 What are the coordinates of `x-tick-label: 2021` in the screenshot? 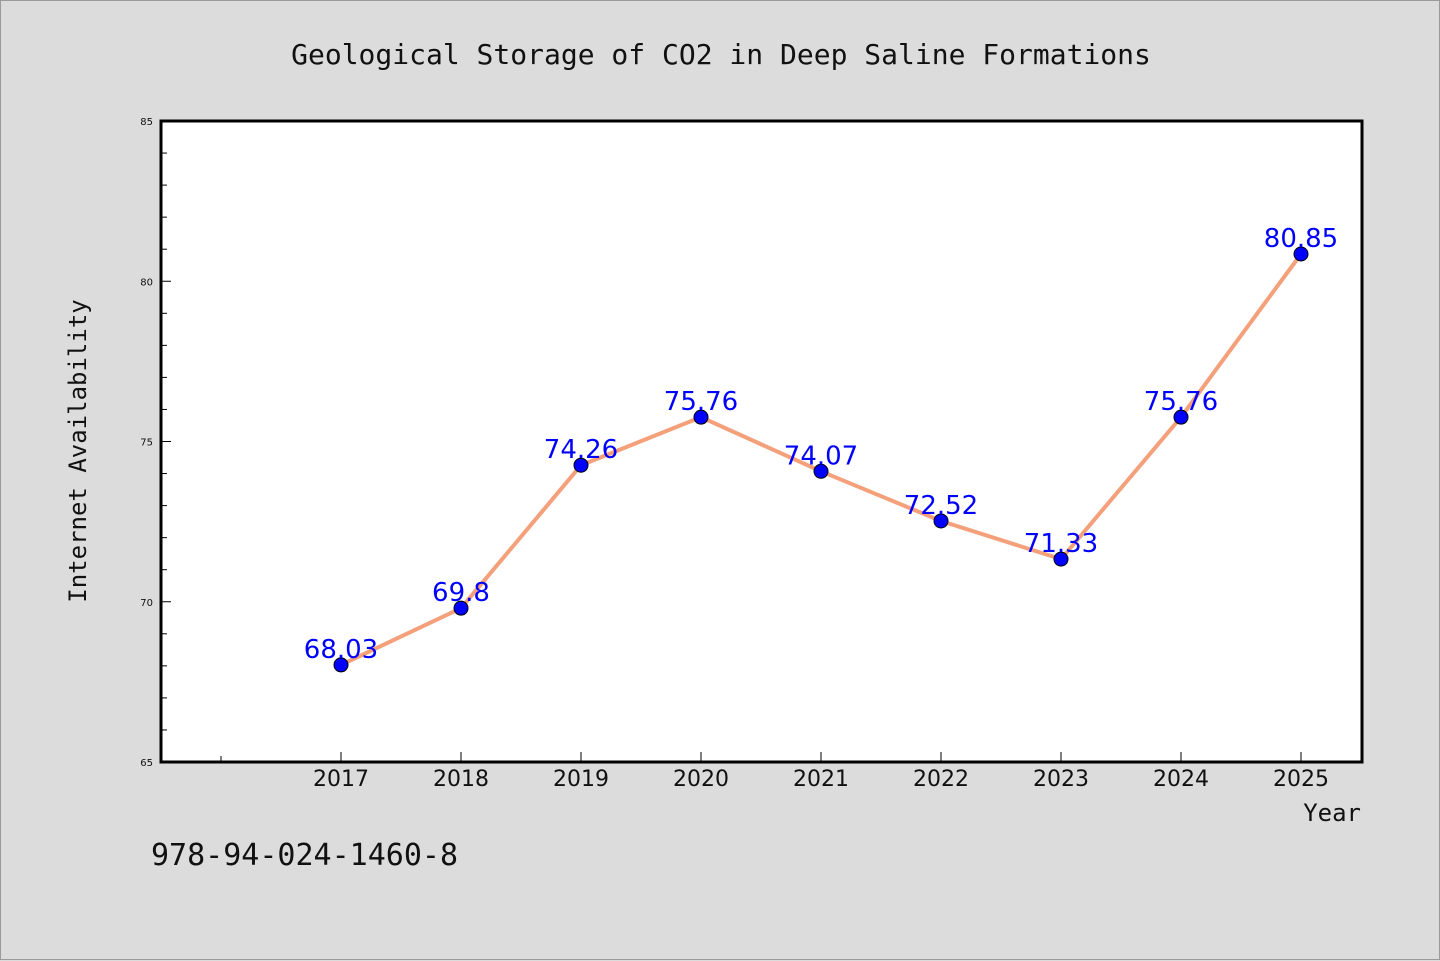 It's located at (821, 779).